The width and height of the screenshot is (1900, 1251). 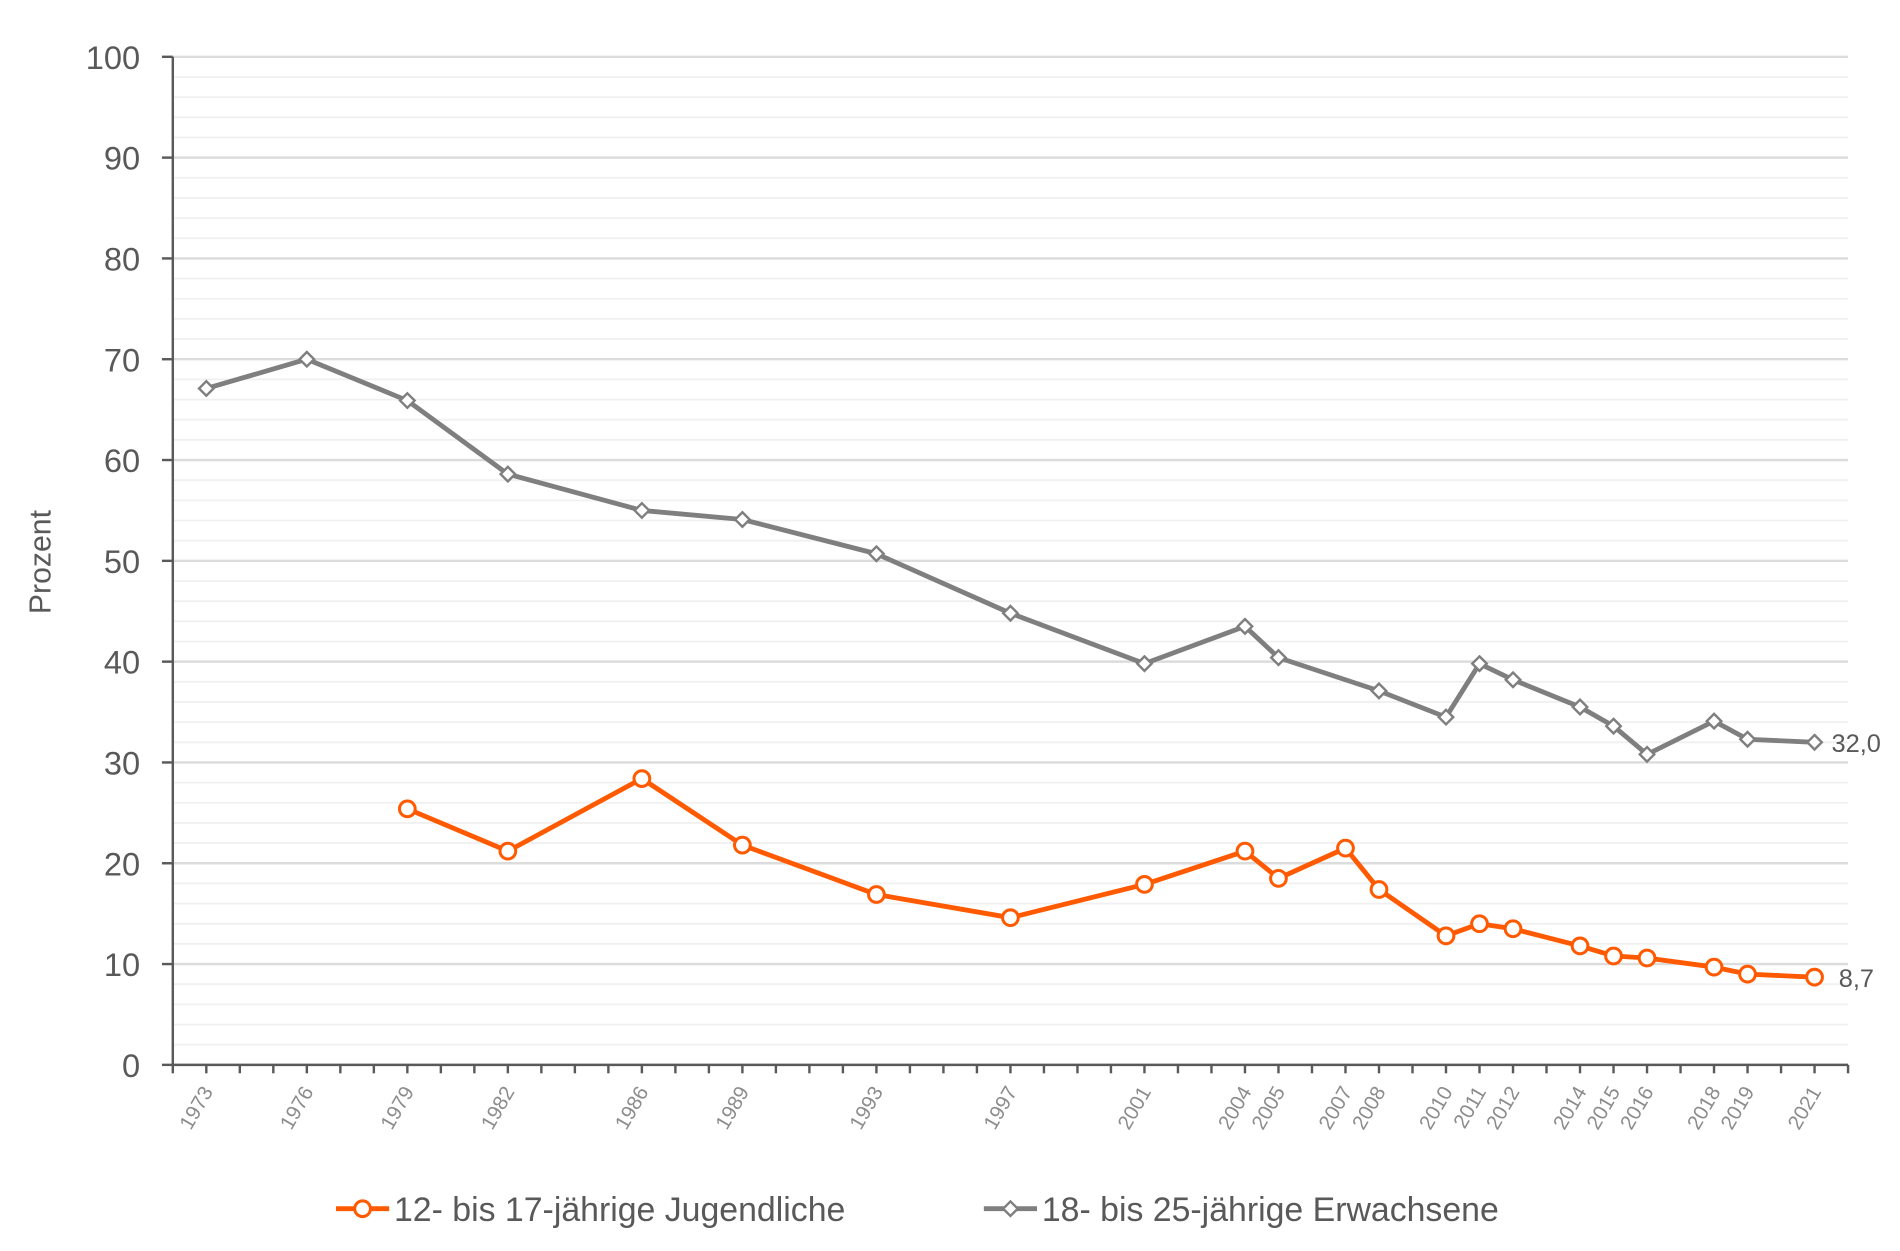 What do you see at coordinates (122, 259) in the screenshot?
I see `y-tick-label: 80` at bounding box center [122, 259].